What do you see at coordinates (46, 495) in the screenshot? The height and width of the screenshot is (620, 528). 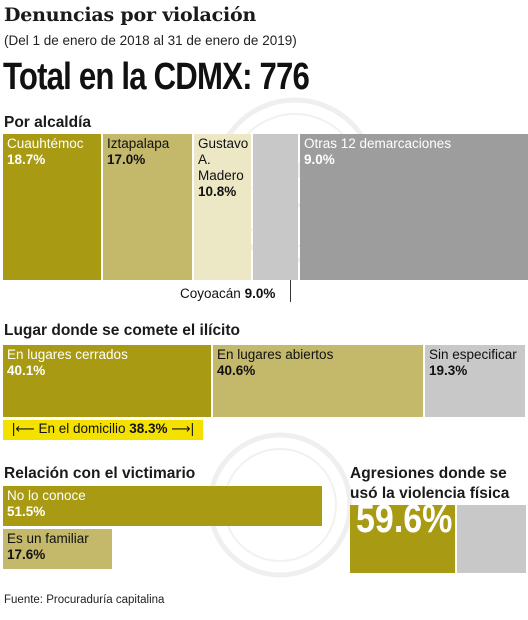 I see `relacion-bar-label: No lo conoce` at bounding box center [46, 495].